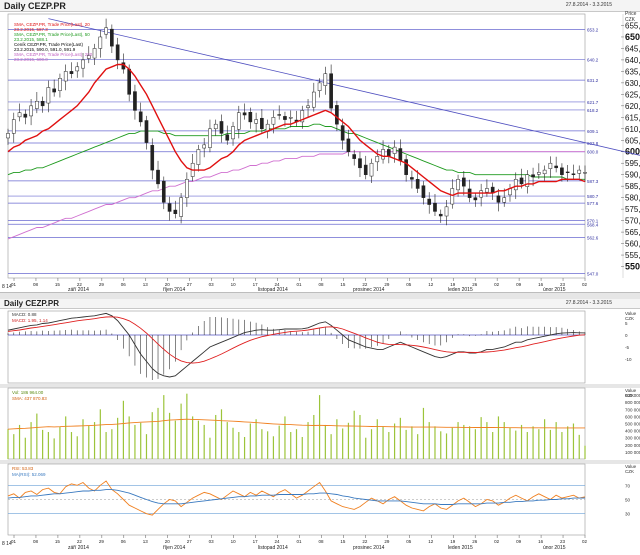 The width and height of the screenshot is (640, 555). Describe the element at coordinates (431, 284) in the screenshot. I see `x-tick-label: 12` at that location.